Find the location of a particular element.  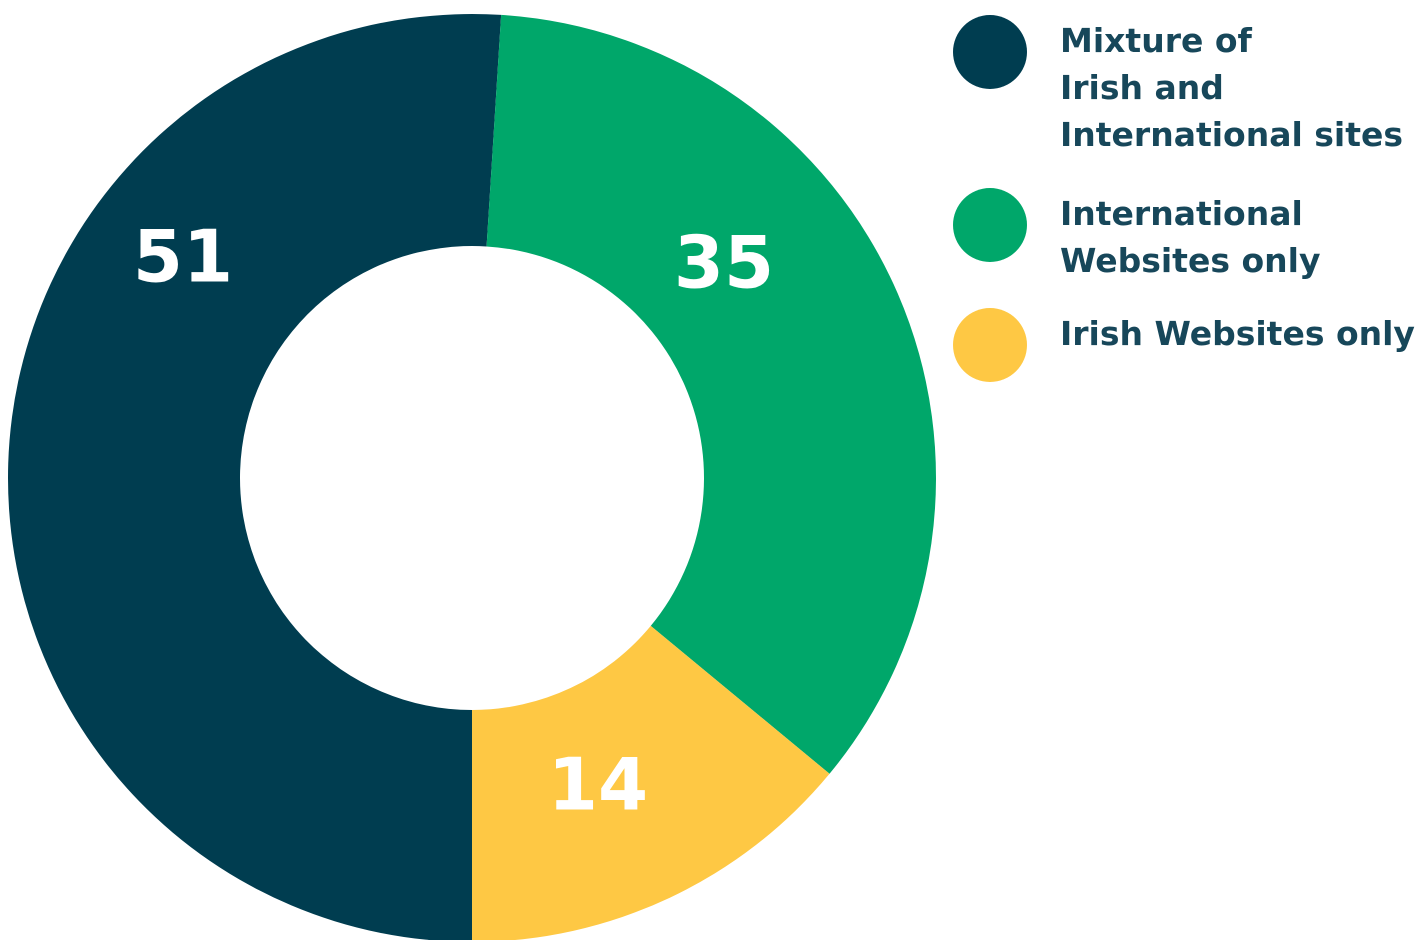

value-label: 14 is located at coordinates (598, 785).